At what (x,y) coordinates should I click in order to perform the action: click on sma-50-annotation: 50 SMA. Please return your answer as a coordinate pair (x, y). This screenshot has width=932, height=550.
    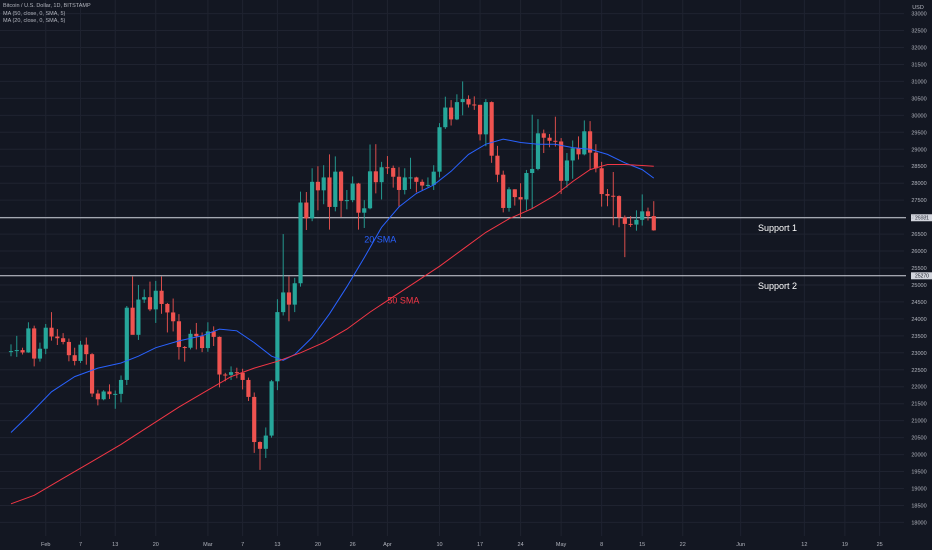
    Looking at the image, I should click on (403, 301).